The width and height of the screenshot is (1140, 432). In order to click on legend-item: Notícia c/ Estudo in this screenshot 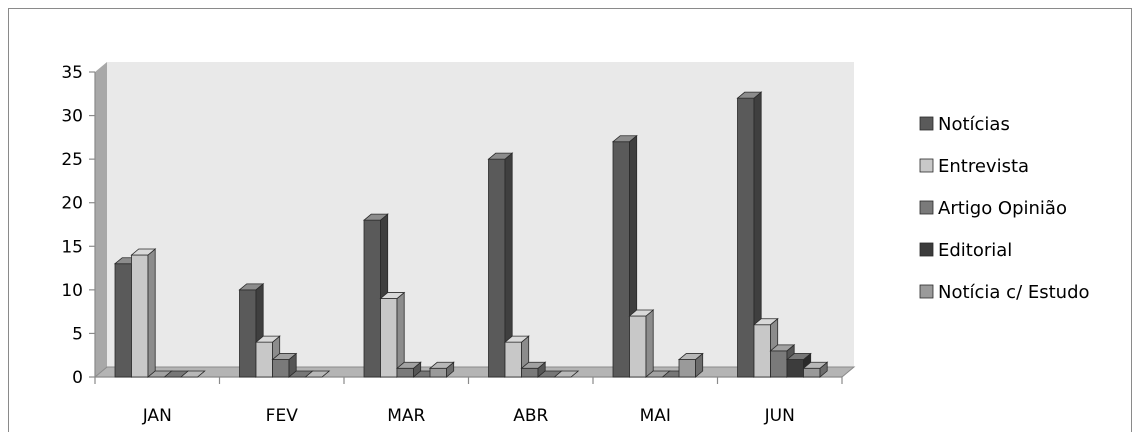, I will do `click(1004, 292)`.